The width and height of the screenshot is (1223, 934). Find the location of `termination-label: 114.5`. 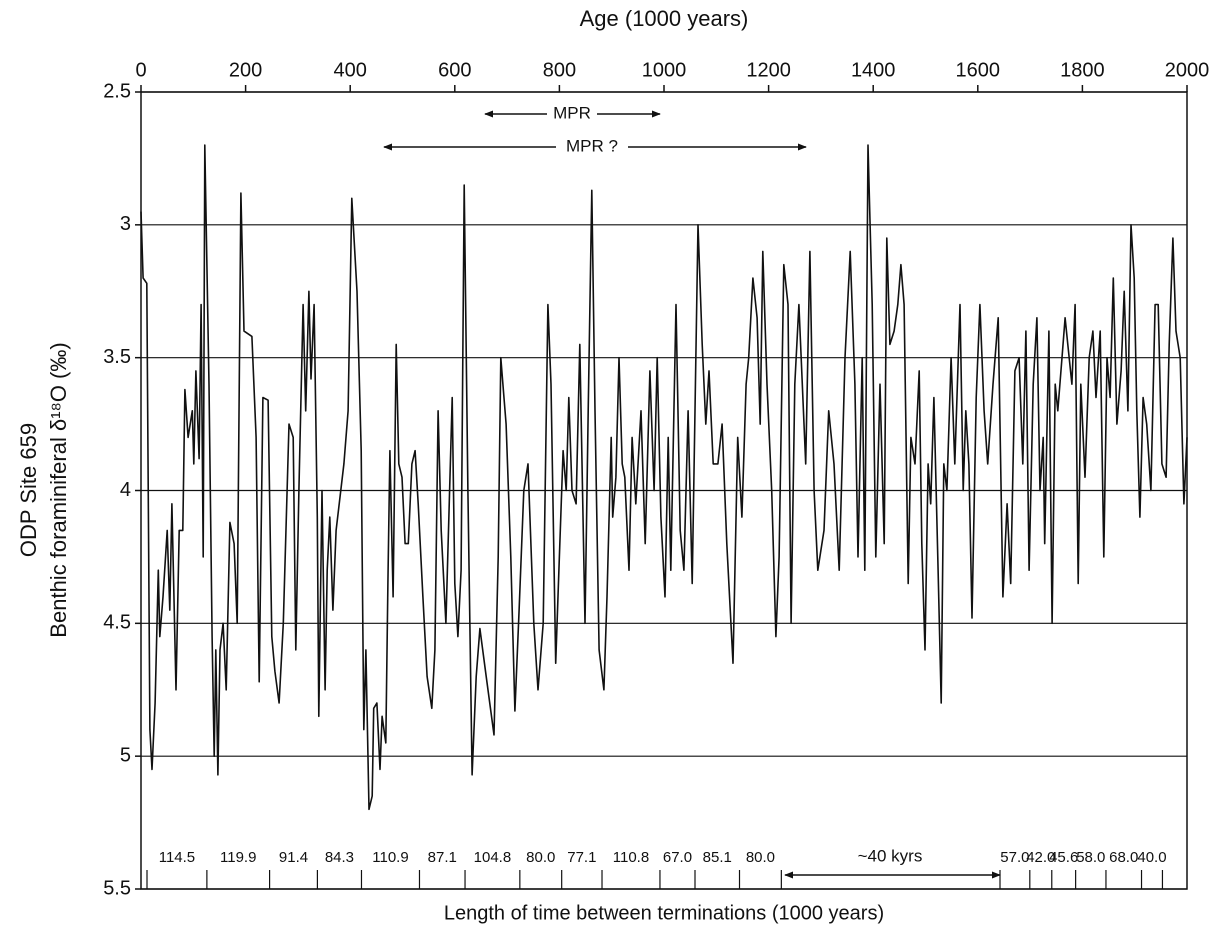

termination-label: 114.5 is located at coordinates (177, 857).